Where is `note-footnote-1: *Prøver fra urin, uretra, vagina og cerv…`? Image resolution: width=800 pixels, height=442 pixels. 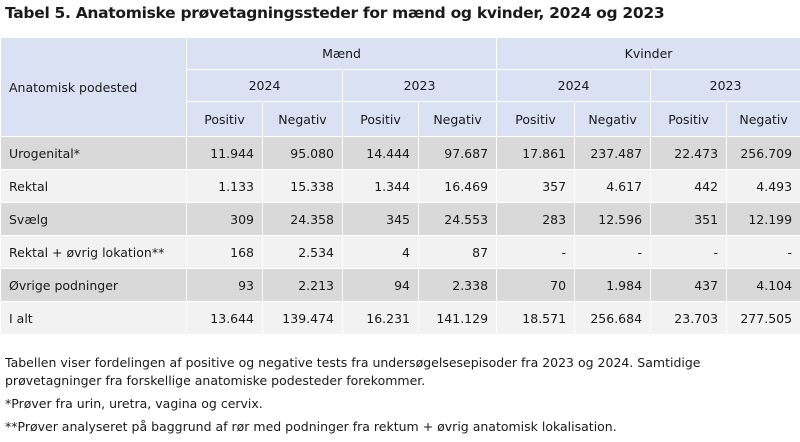 note-footnote-1: *Prøver fra urin, uretra, vagina og cerv… is located at coordinates (134, 403).